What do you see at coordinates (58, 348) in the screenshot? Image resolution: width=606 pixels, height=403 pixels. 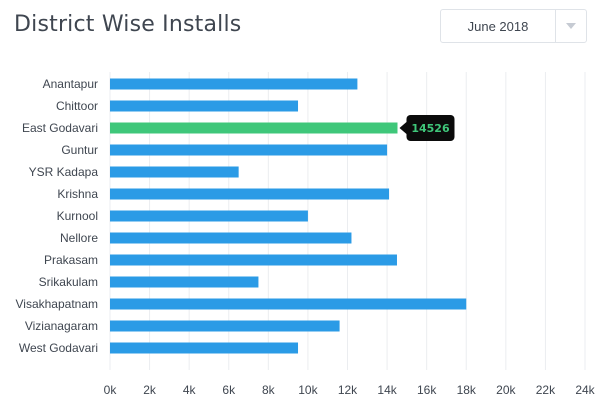 I see `category-label: West Godavari` at bounding box center [58, 348].